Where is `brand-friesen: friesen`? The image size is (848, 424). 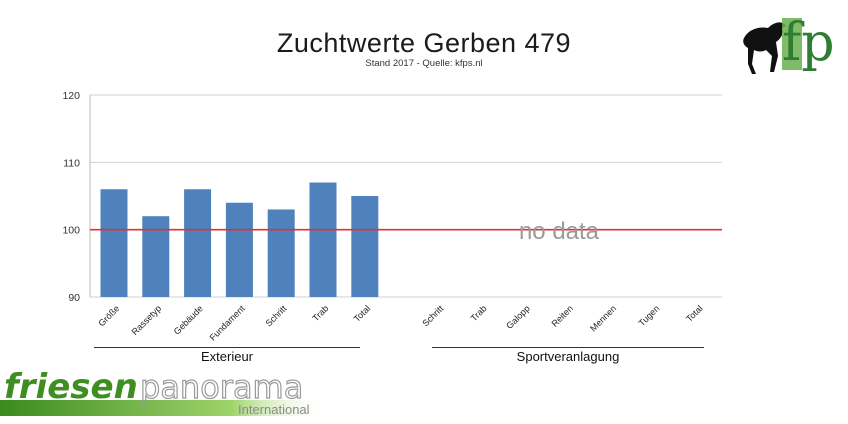
brand-friesen: friesen is located at coordinates (71, 387).